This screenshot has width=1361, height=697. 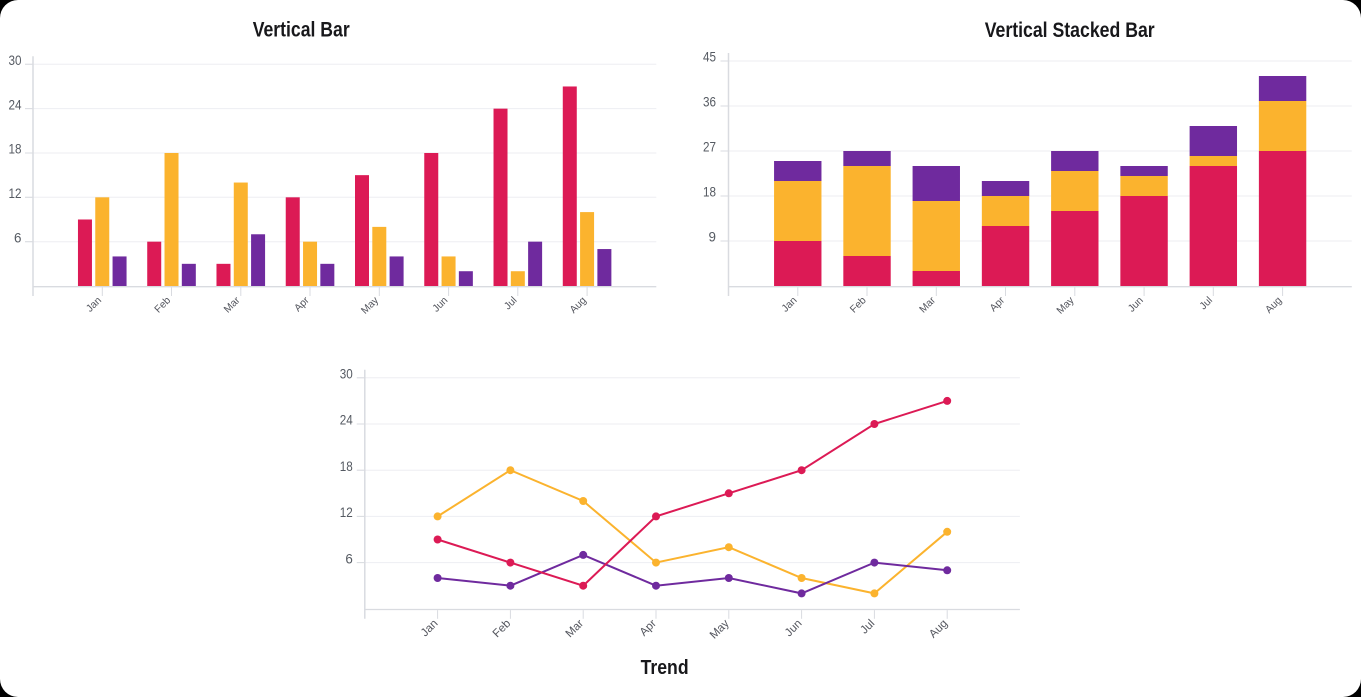 I want to click on svg-text: Vertical Stacked Bar, so click(x=1070, y=30).